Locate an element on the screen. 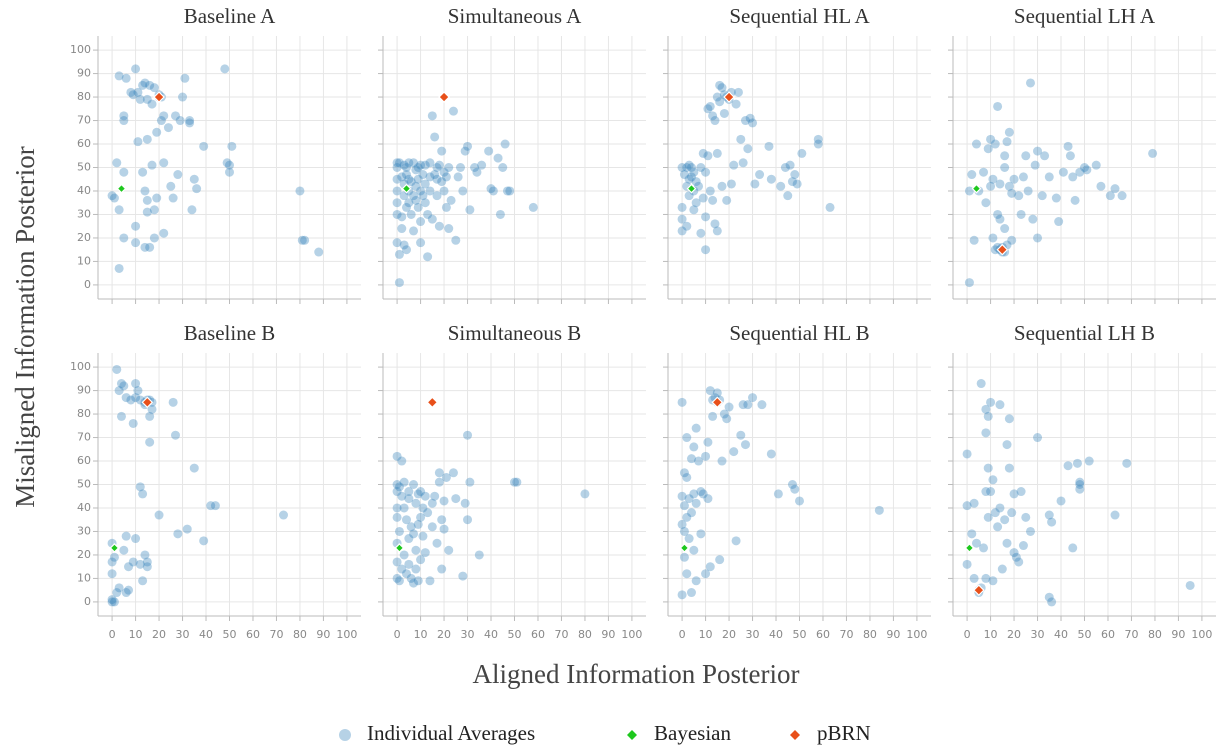  legend-label: Individual Averages is located at coordinates (451, 733).